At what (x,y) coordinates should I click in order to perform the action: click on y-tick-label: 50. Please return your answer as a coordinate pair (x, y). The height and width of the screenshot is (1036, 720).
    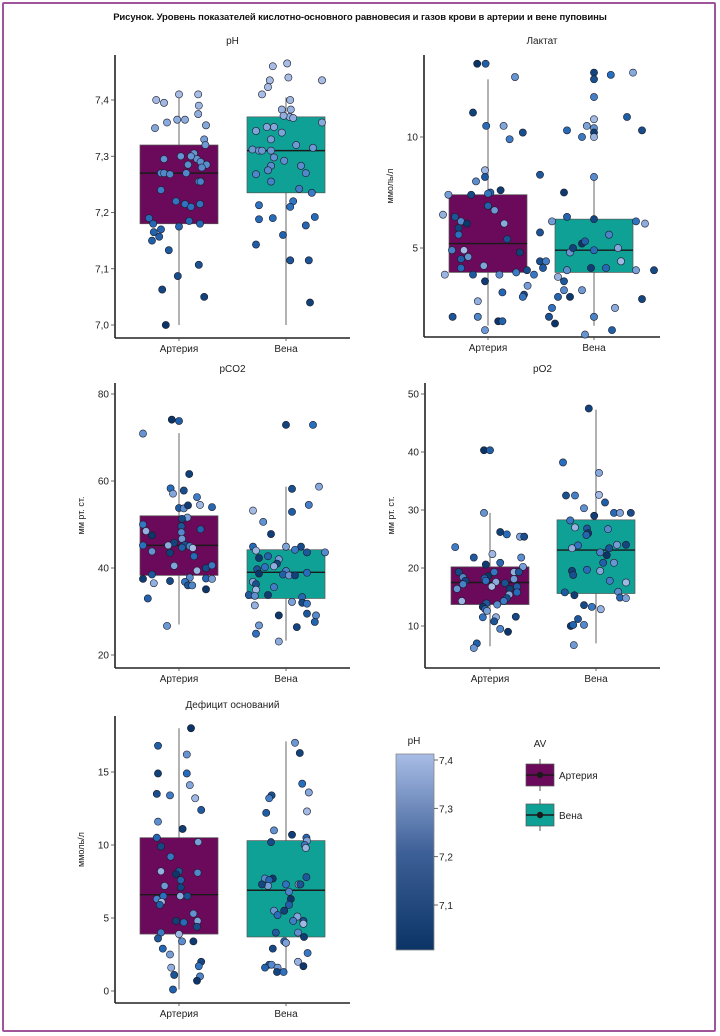
    Looking at the image, I should click on (414, 395).